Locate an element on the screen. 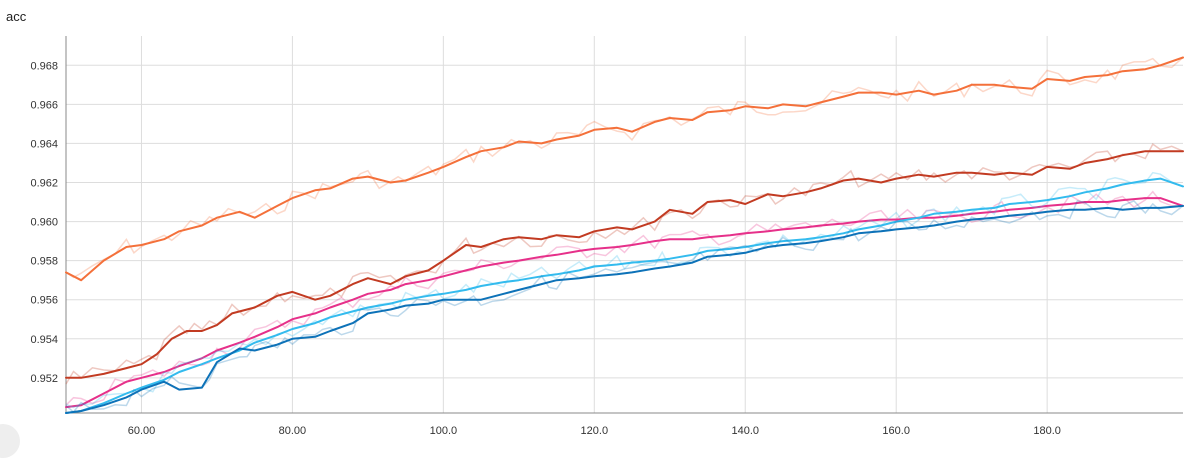  x-tick-label: 160.0 is located at coordinates (896, 431).